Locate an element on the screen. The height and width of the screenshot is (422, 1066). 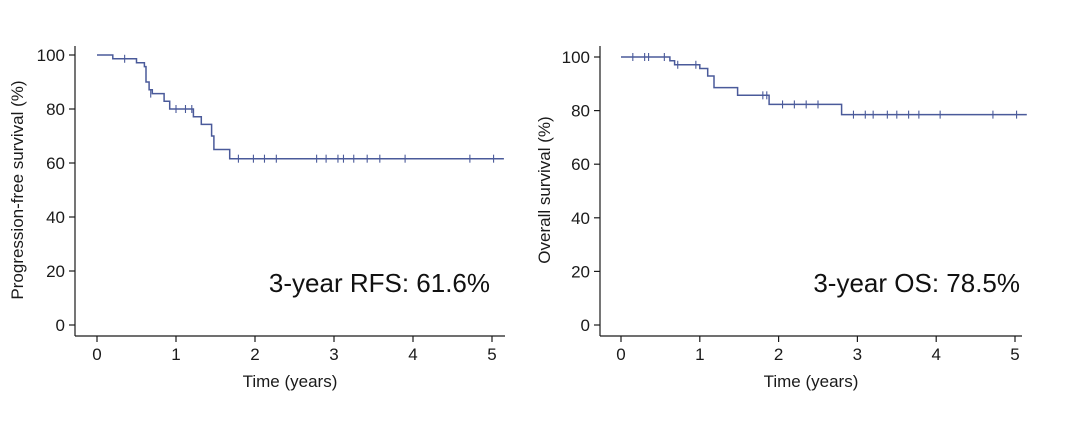
y-axis-label: Overall survival (%) is located at coordinates (544, 189).